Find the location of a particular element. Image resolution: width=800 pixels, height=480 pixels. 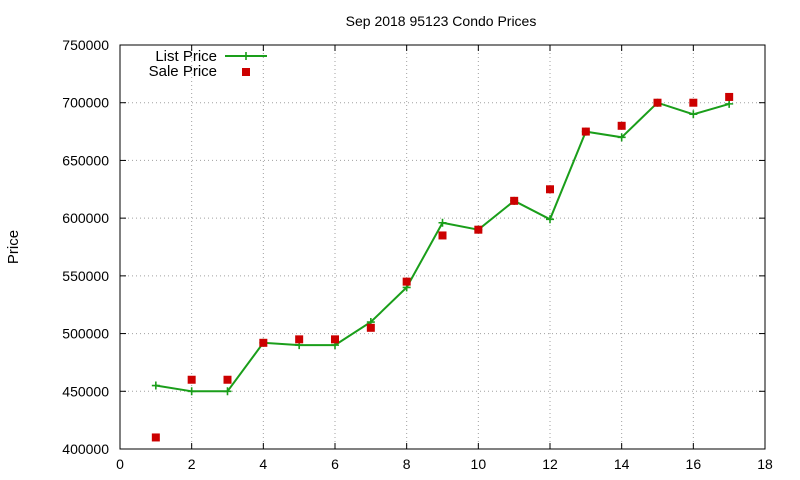

legend-label-sale-price: Sale Price is located at coordinates (183, 71).